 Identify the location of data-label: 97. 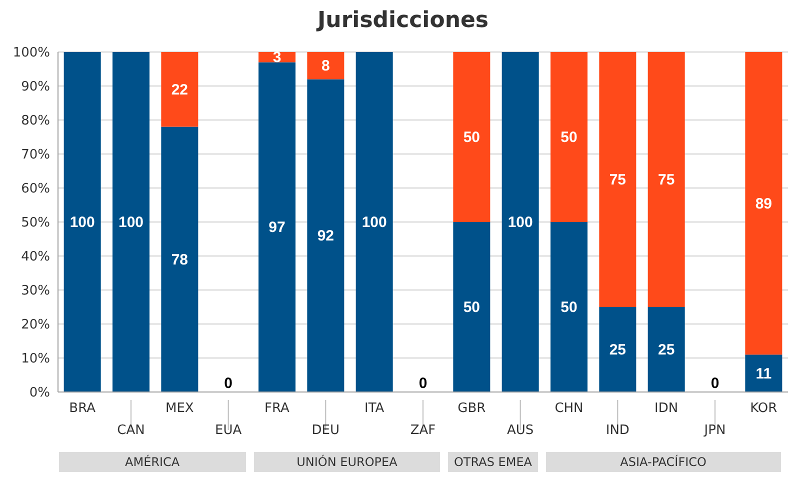
(277, 227).